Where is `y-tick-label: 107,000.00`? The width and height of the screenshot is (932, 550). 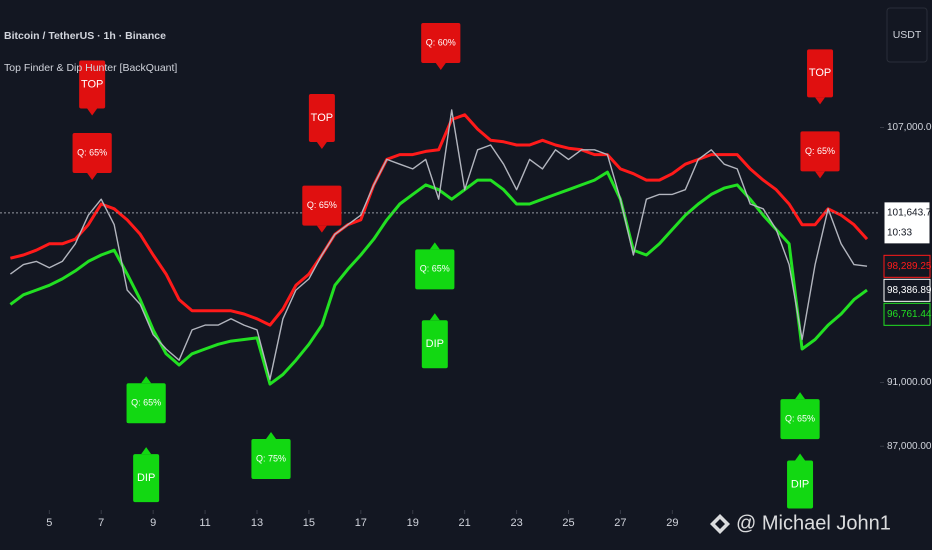 y-tick-label: 107,000.00 is located at coordinates (909, 127).